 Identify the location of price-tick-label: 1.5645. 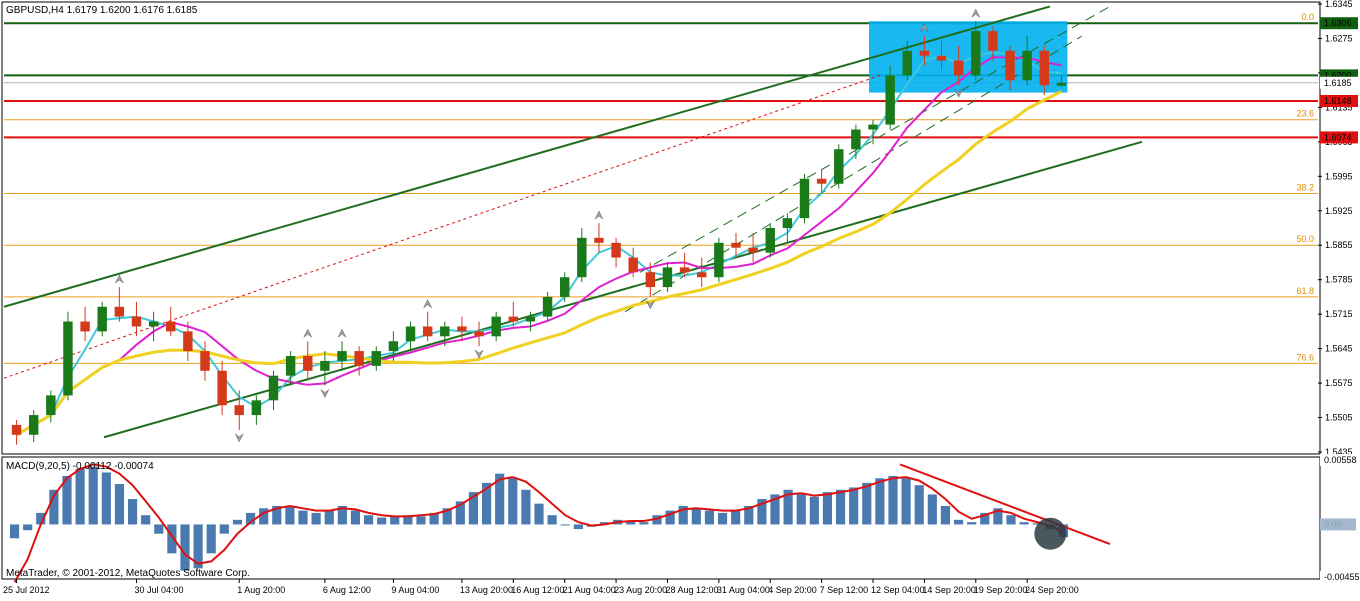
(1339, 349).